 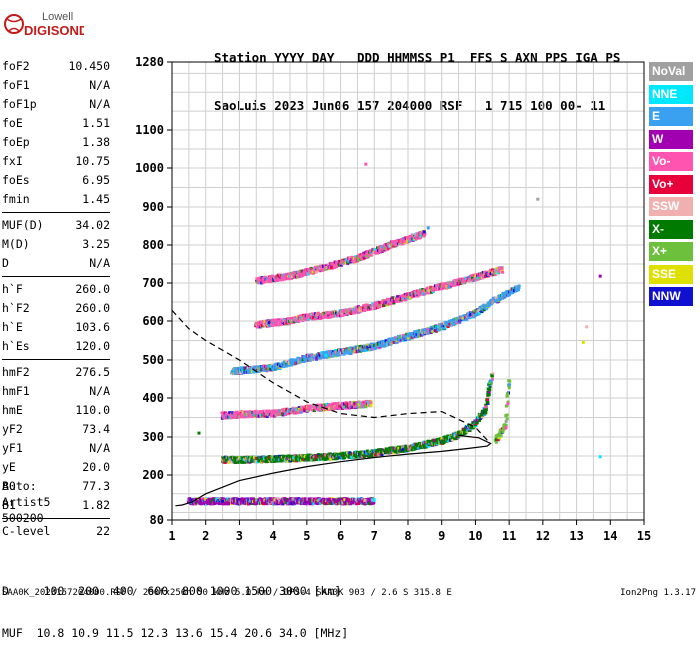 I want to click on y-tick-label: 700, so click(x=153, y=283).